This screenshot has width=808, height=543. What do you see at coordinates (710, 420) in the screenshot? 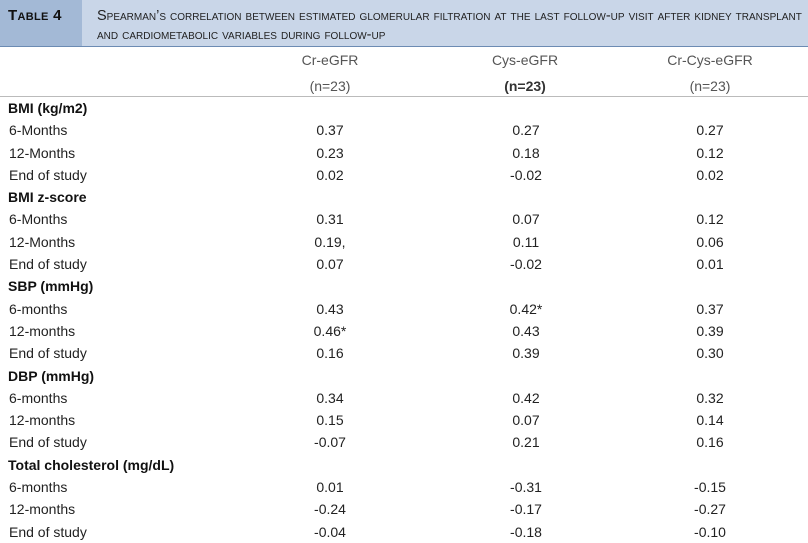
I see `table-cell: 0.14` at bounding box center [710, 420].